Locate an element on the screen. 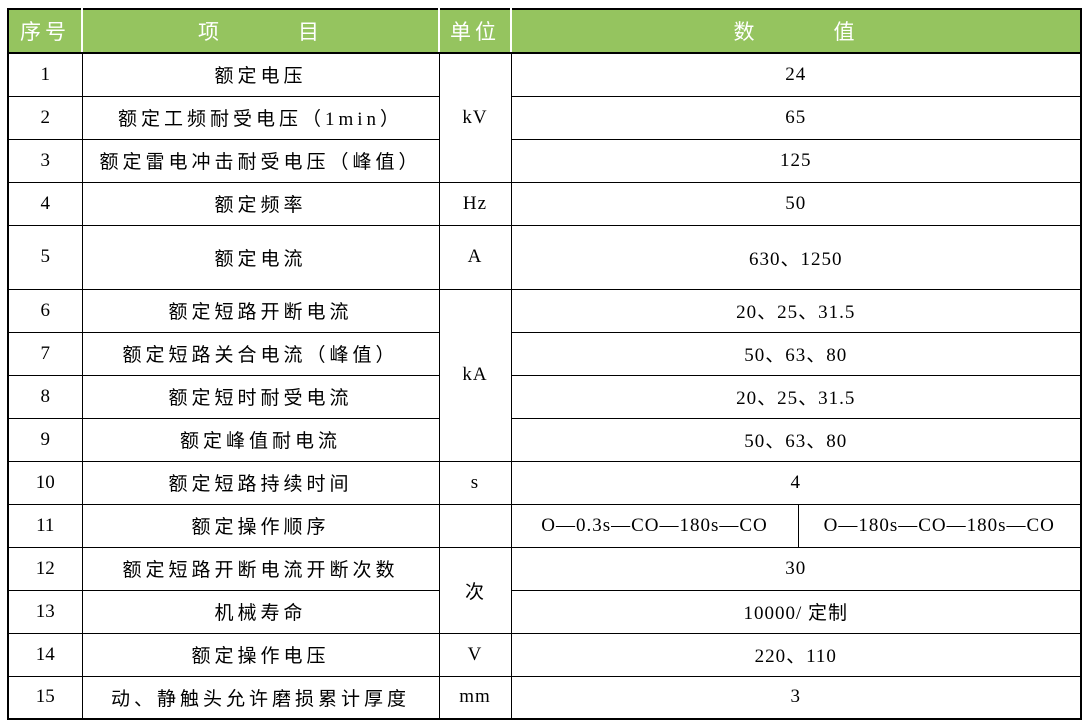 Image resolution: width=1088 pixels, height=726 pixels. cell-no: 13 is located at coordinates (45, 611).